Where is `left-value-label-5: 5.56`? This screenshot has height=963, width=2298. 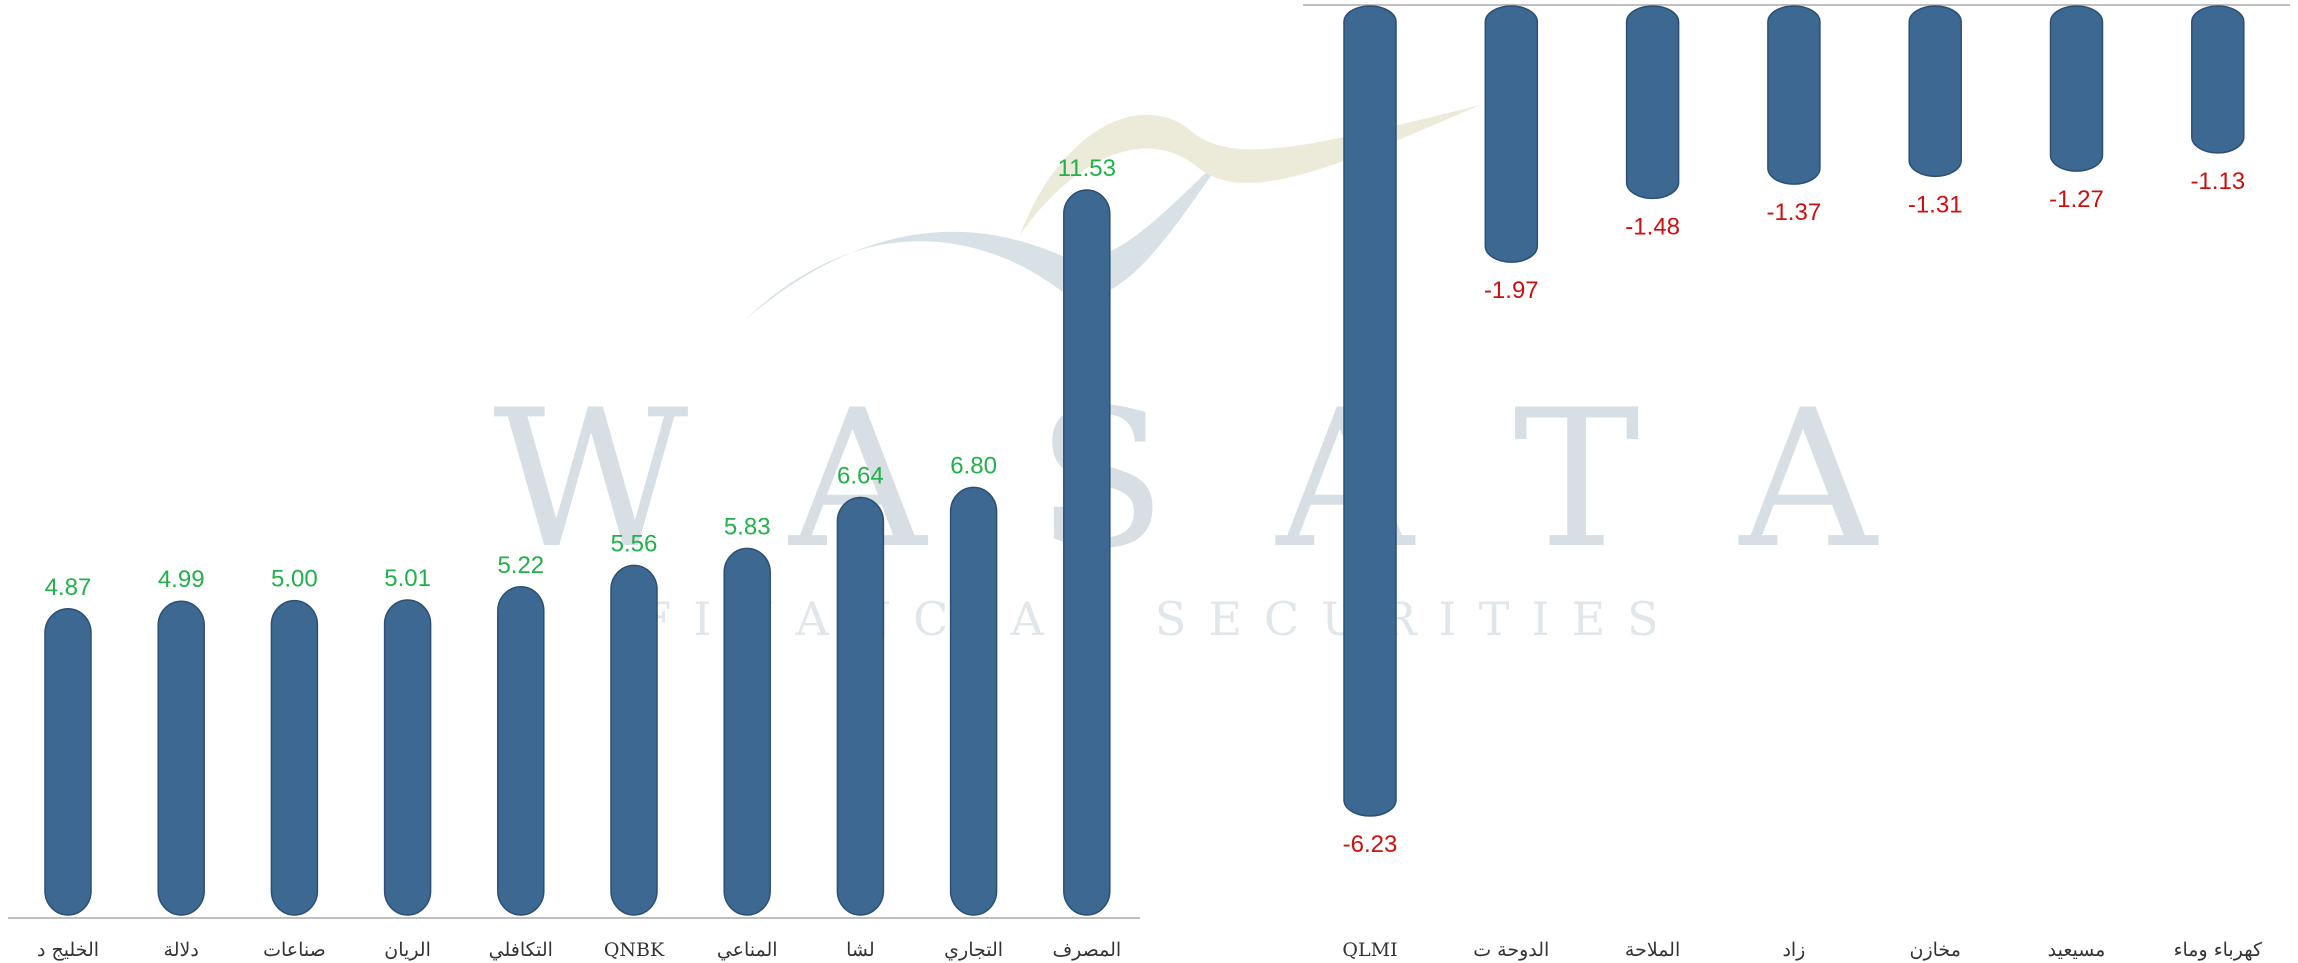 left-value-label-5: 5.56 is located at coordinates (634, 543).